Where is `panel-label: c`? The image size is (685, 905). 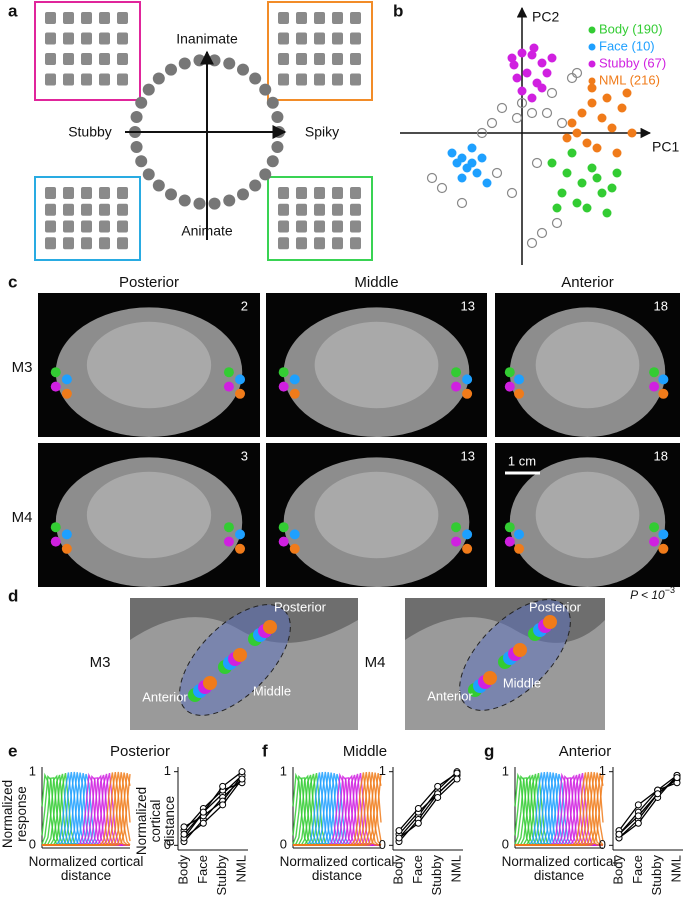 panel-label: c is located at coordinates (12, 281).